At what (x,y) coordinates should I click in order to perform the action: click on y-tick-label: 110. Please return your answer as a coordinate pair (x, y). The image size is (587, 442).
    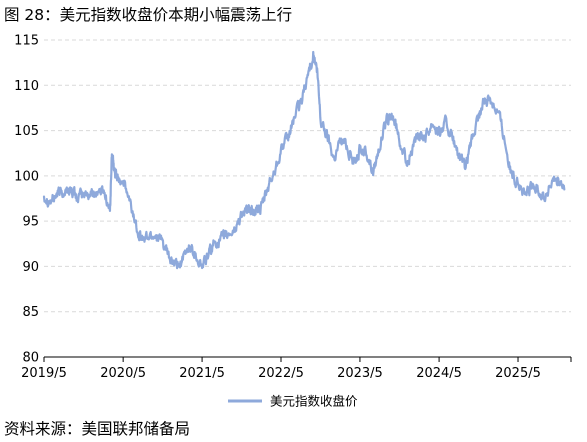
    Looking at the image, I should click on (26, 86).